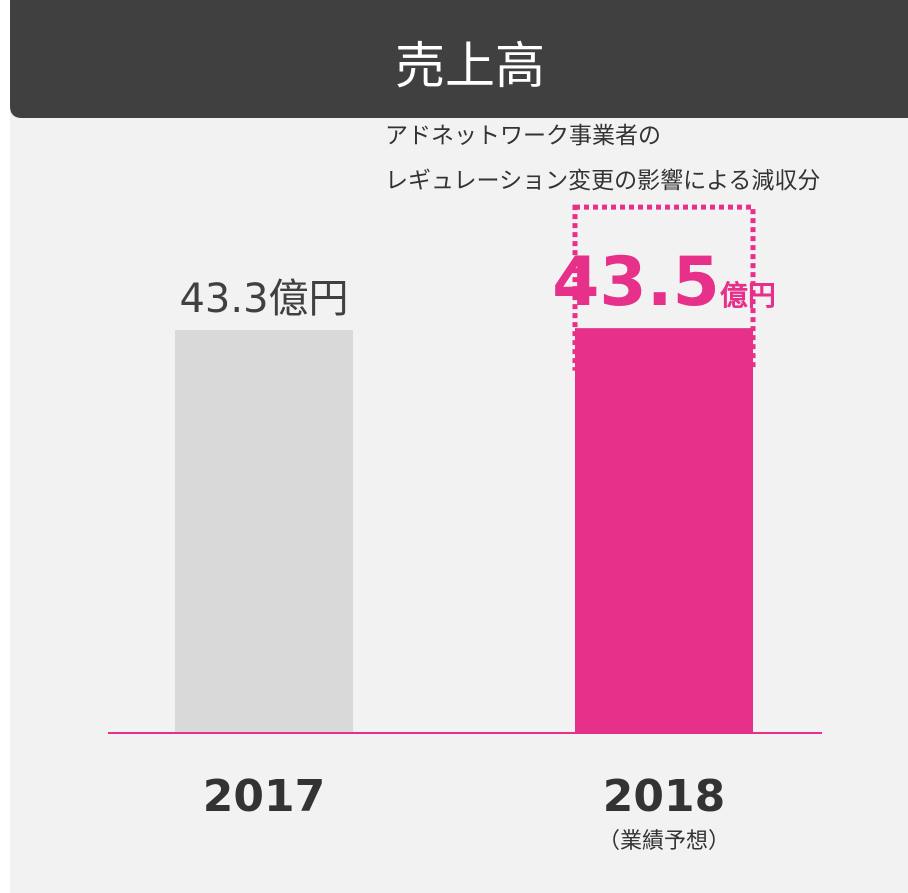  I want to click on reduction-box, so click(664, 287).